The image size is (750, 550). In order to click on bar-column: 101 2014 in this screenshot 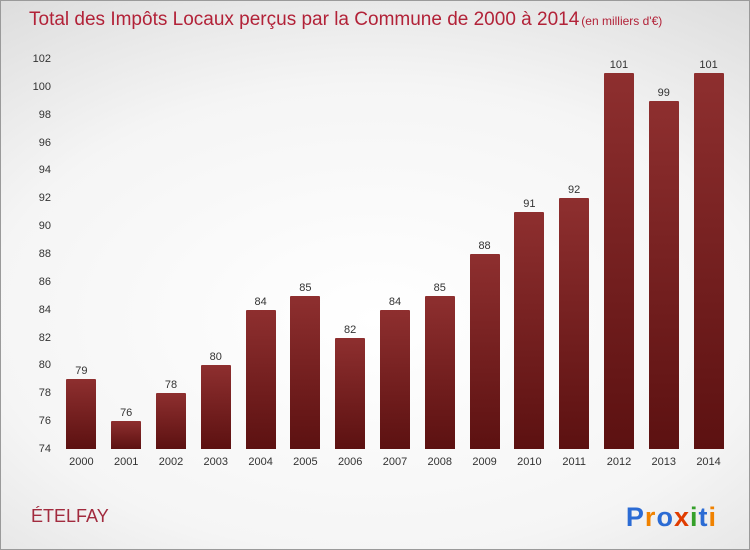, I will do `click(708, 263)`.